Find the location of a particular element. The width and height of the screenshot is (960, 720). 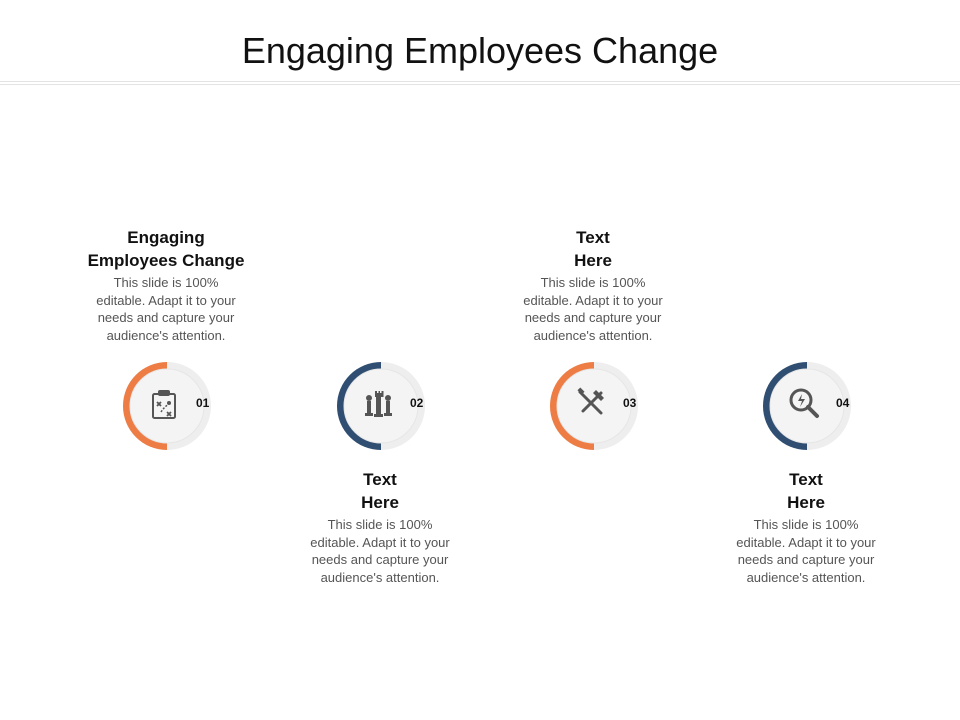

step-4-node: 04 is located at coordinates (807, 406).